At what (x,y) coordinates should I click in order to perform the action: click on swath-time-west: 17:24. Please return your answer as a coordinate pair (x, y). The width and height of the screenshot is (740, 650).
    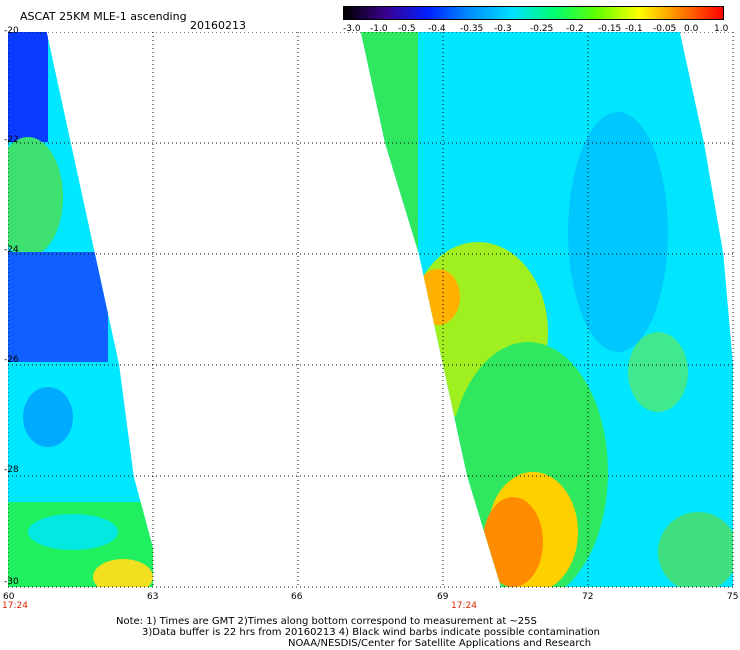
    Looking at the image, I should click on (15, 606).